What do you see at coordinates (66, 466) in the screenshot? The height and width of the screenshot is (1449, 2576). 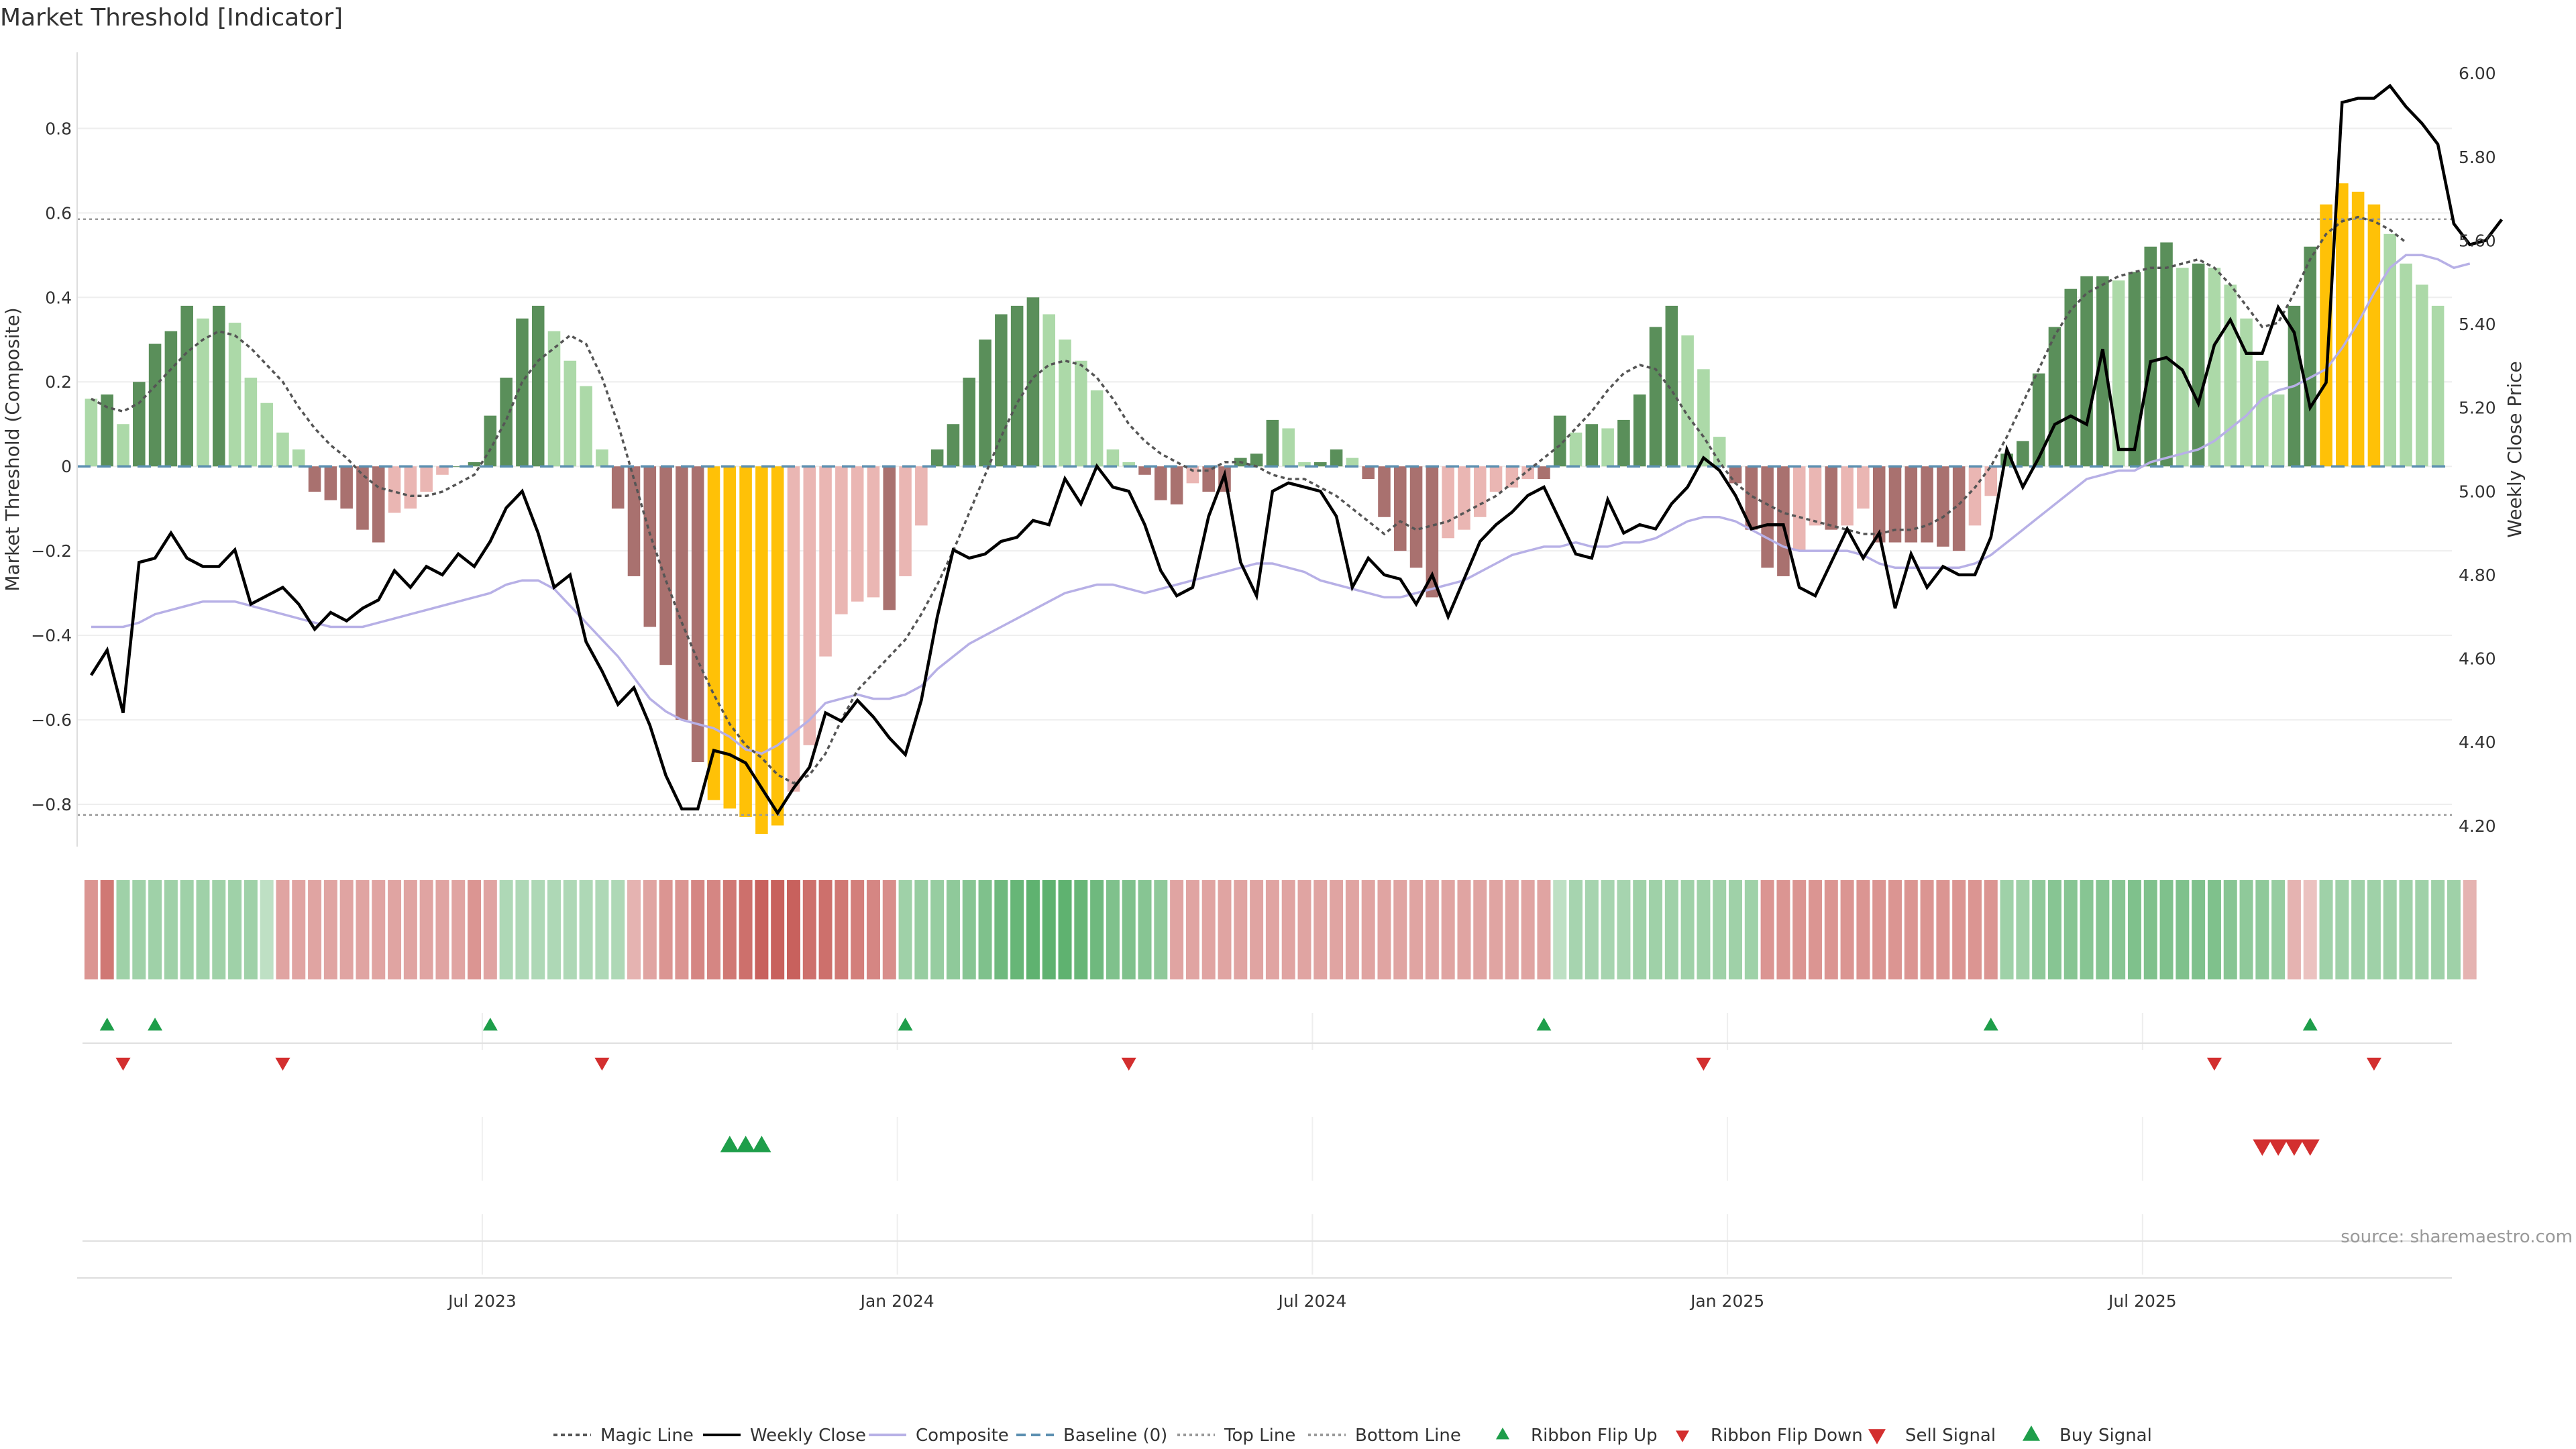 I see `y-tick-left: 0` at bounding box center [66, 466].